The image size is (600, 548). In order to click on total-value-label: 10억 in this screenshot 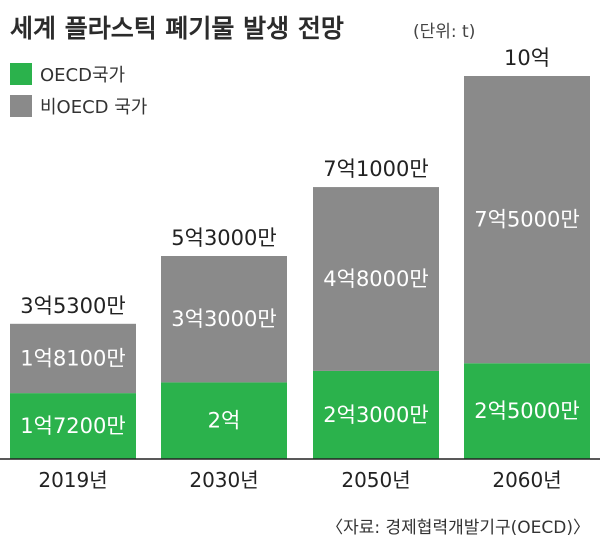, I will do `click(527, 58)`.